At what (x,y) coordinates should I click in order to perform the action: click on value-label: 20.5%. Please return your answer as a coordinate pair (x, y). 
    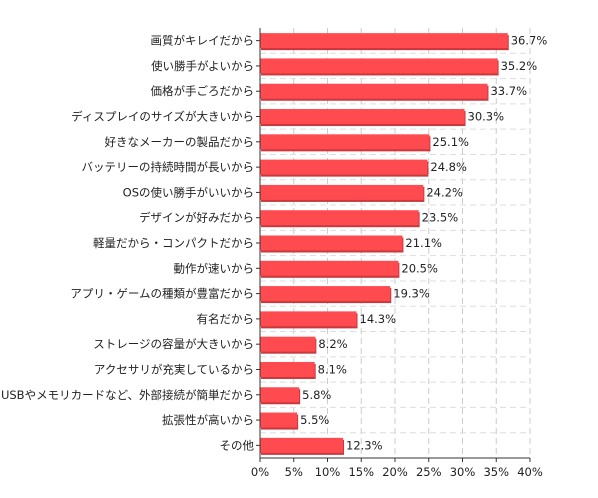
    Looking at the image, I should click on (419, 268).